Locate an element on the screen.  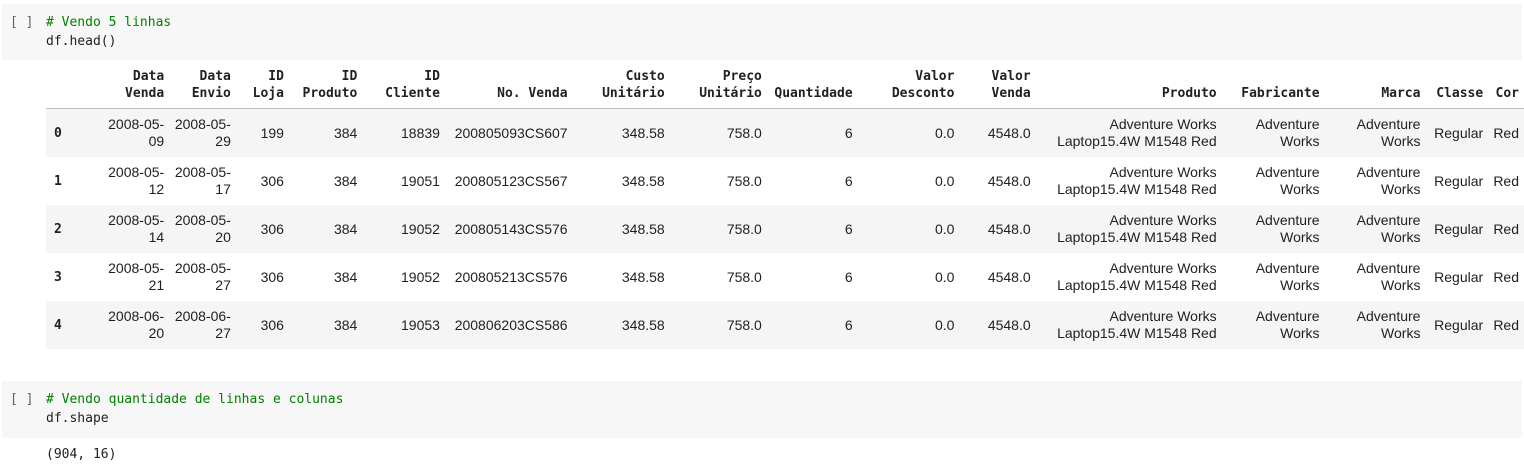
column-header: Cor is located at coordinates (1506, 86).